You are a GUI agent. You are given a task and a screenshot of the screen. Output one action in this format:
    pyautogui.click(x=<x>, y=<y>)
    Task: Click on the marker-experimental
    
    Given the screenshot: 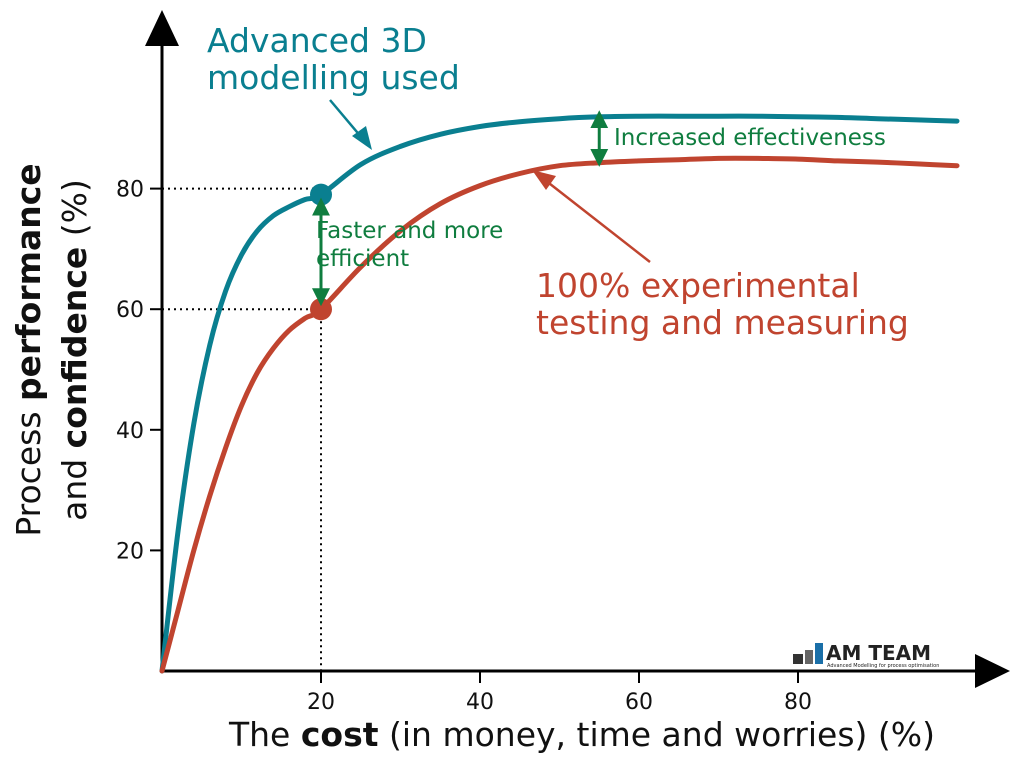 What is the action you would take?
    pyautogui.click(x=321, y=309)
    